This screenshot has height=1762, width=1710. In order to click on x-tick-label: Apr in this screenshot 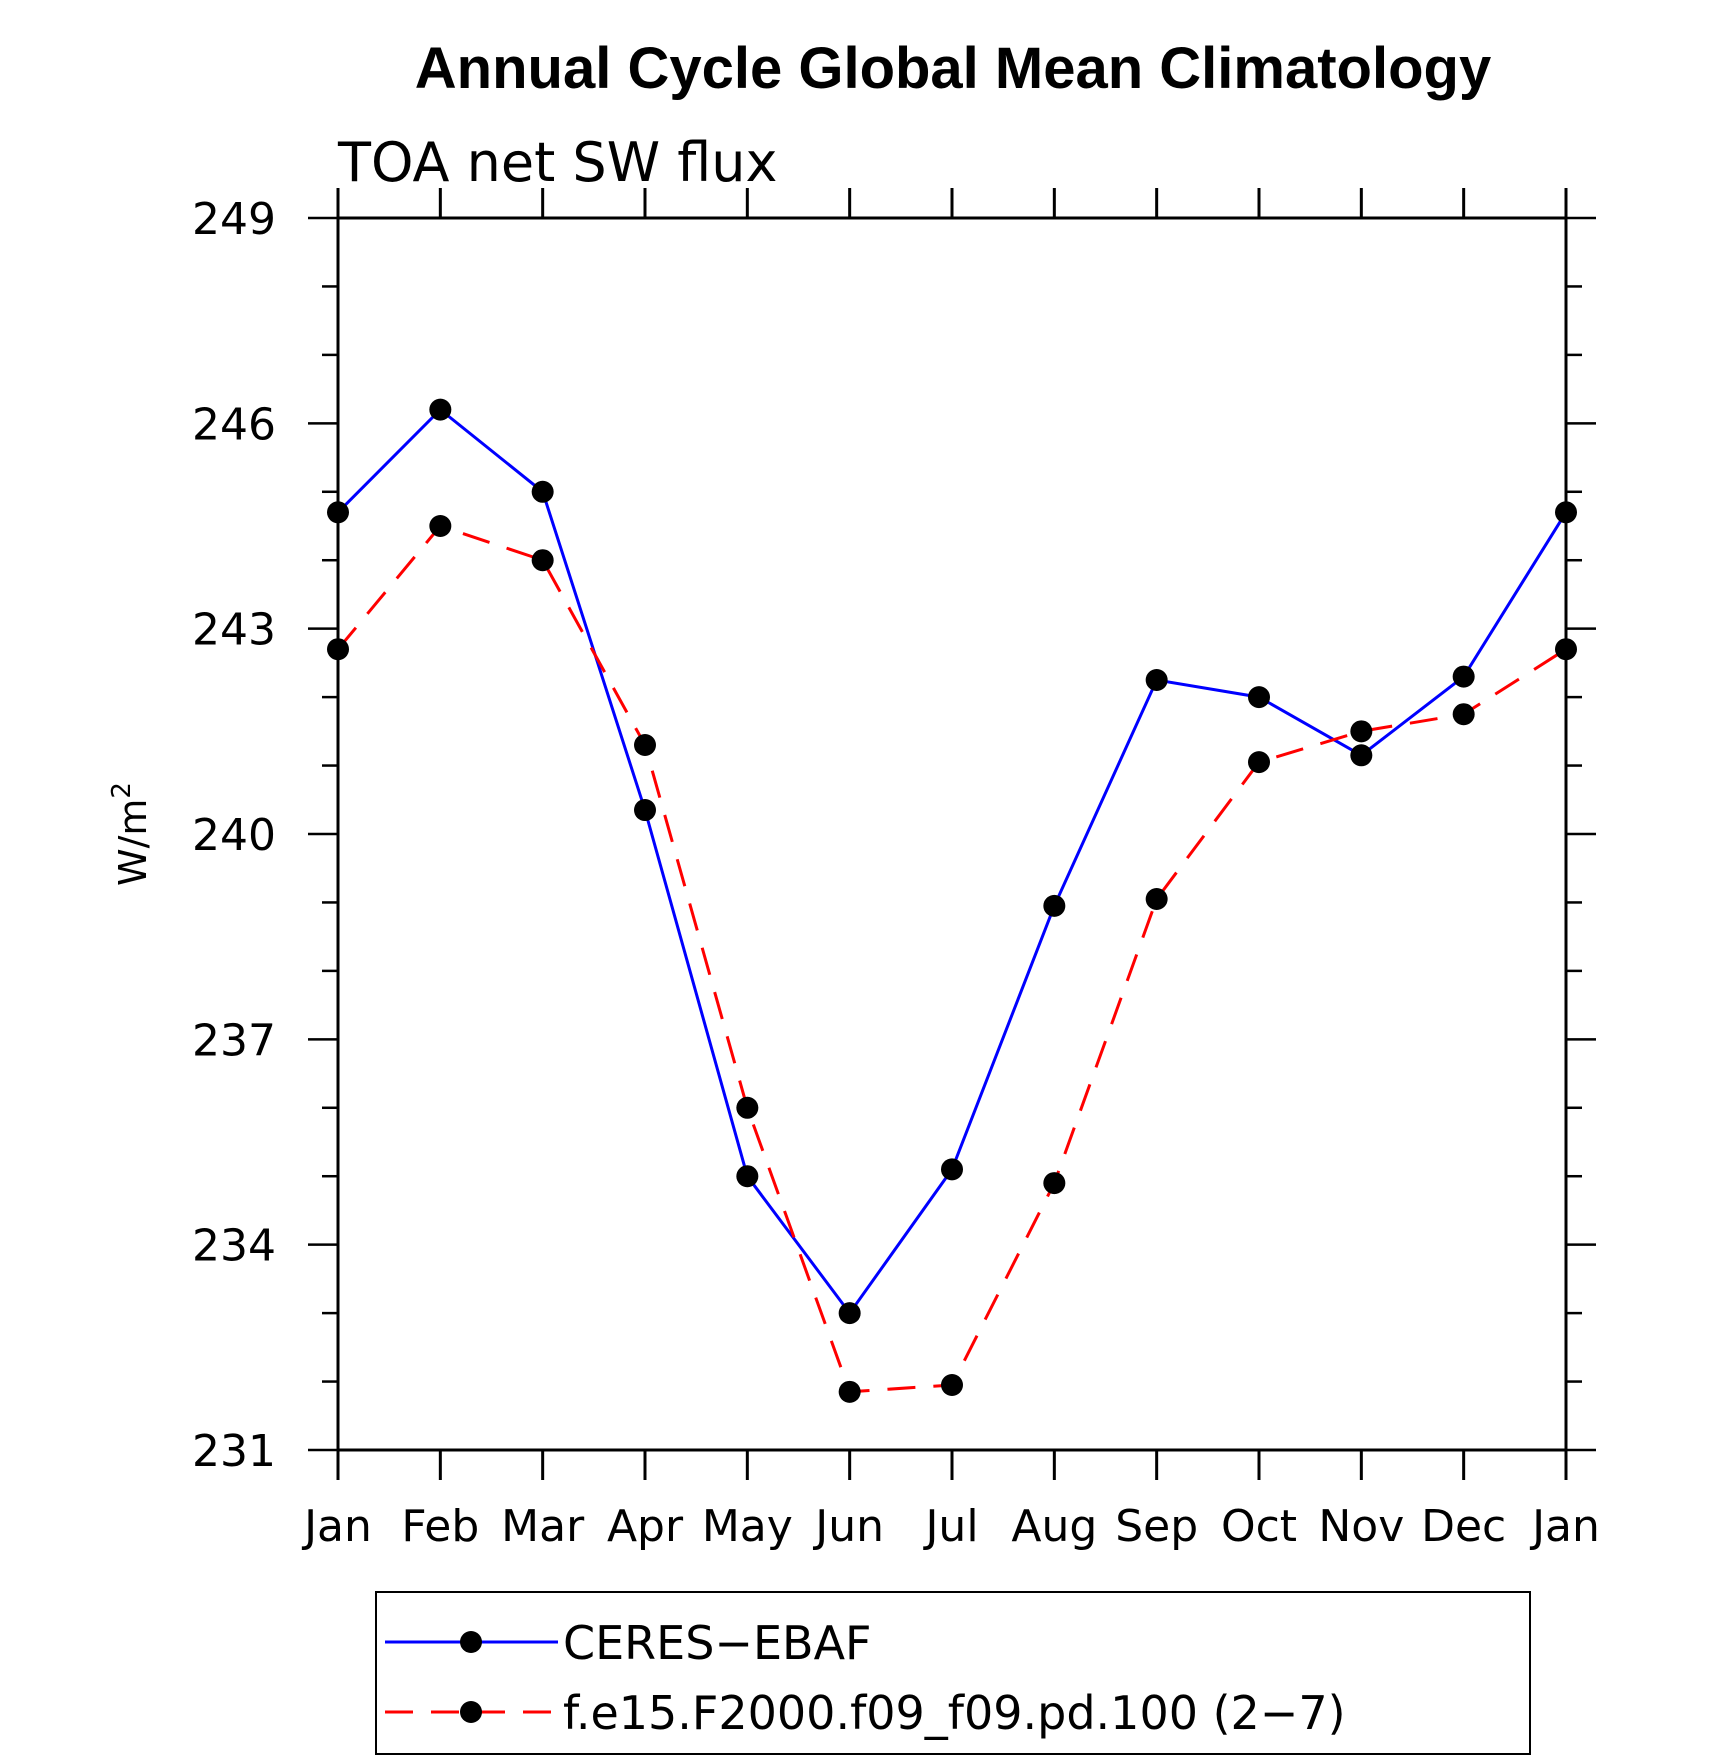, I will do `click(645, 1526)`.